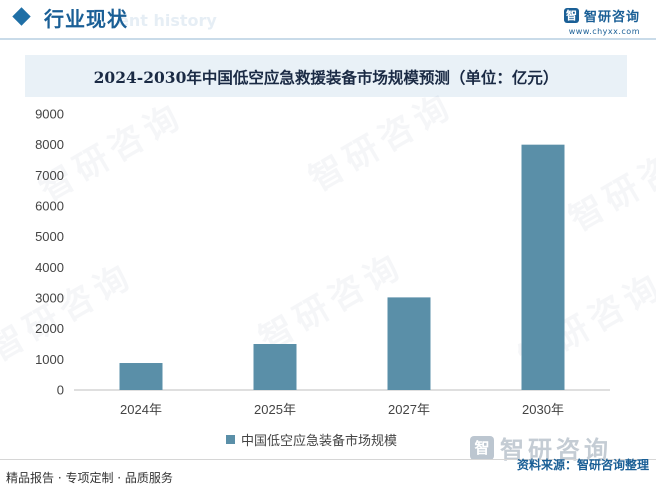  Describe the element at coordinates (571, 15) in the screenshot. I see `brand-logo-icon: 智` at that location.